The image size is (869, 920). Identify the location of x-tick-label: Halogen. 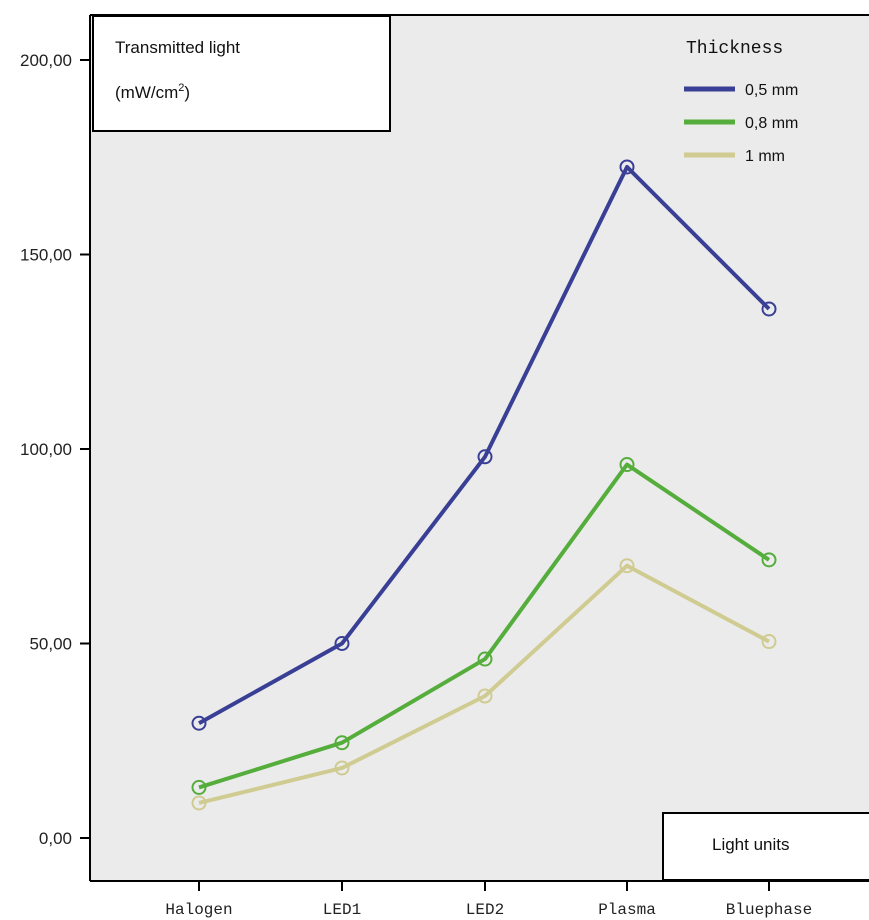
(198, 910).